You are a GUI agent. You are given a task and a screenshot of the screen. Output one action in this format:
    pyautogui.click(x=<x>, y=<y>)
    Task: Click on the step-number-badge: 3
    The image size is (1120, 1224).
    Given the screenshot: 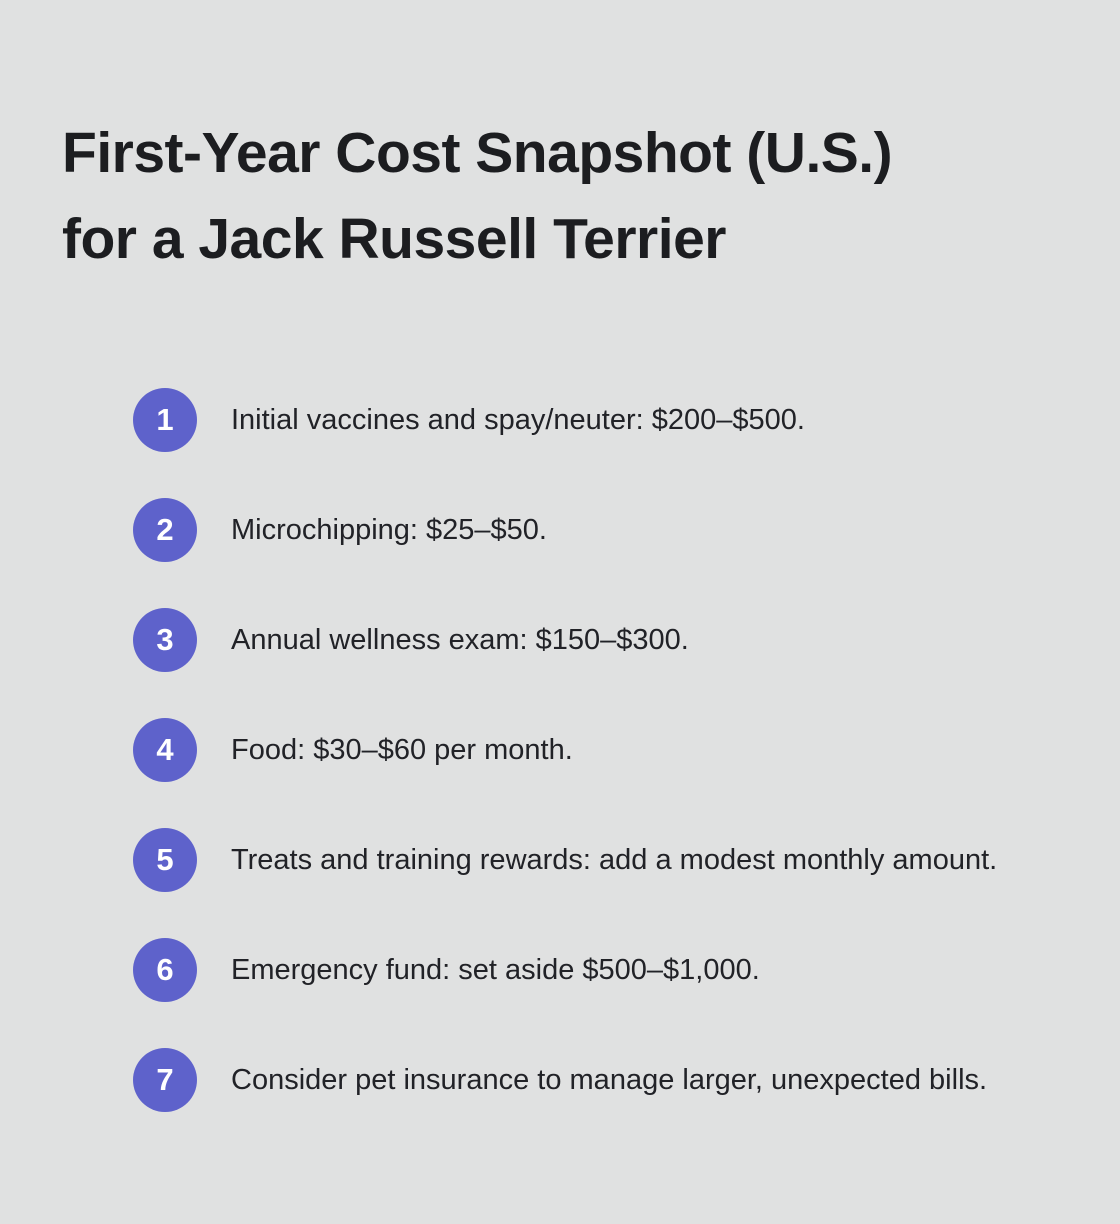 What is the action you would take?
    pyautogui.click(x=165, y=640)
    